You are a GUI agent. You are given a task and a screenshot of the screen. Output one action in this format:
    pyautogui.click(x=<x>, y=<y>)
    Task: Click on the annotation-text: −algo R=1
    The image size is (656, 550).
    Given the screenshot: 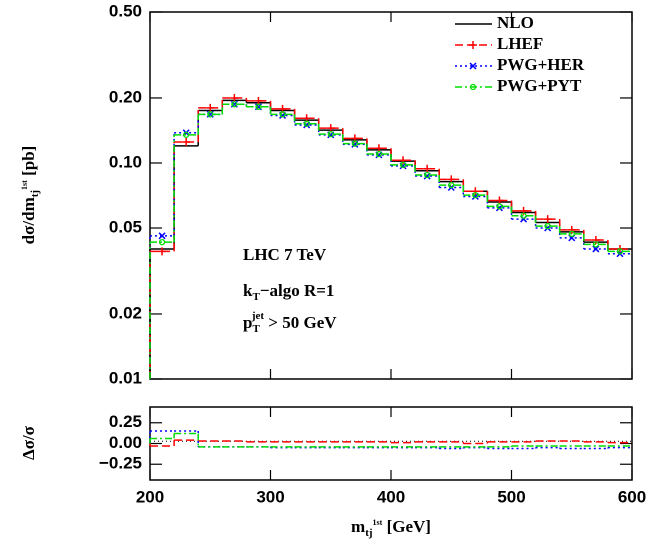 What is the action you would take?
    pyautogui.click(x=297, y=290)
    